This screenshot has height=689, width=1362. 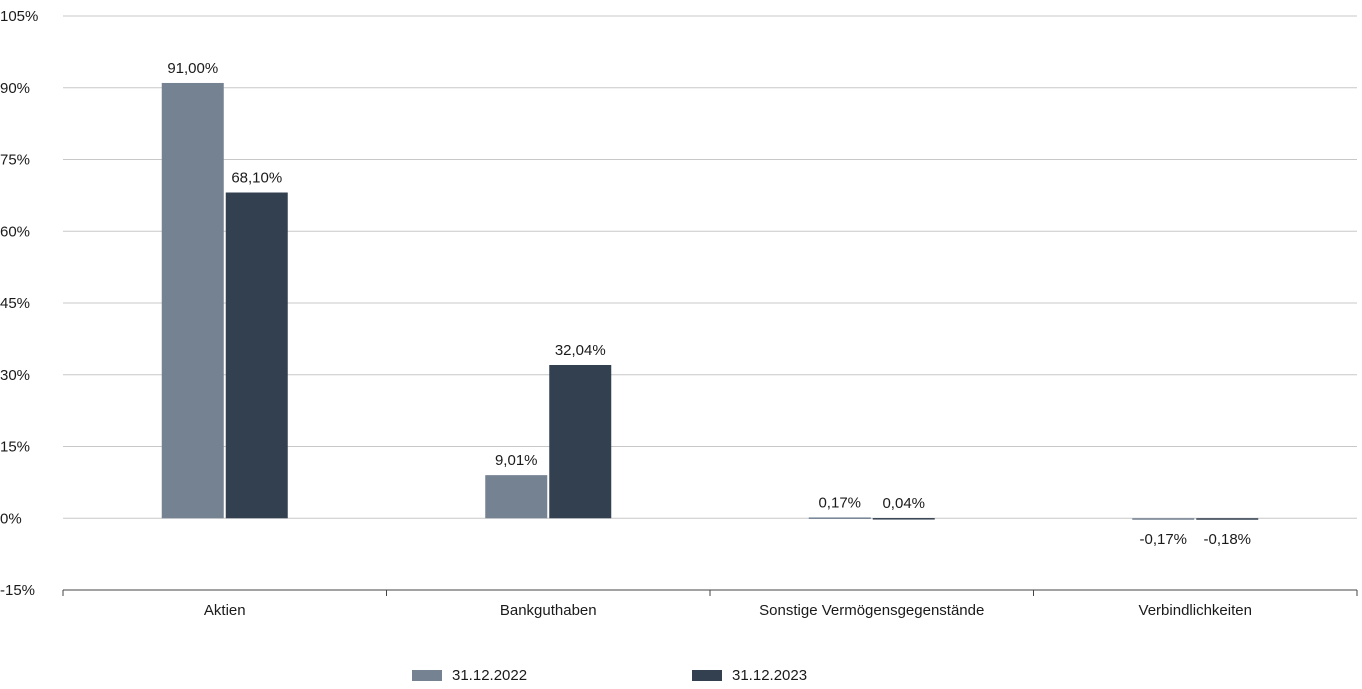 I want to click on y-tick-label: 60%, so click(x=15, y=231).